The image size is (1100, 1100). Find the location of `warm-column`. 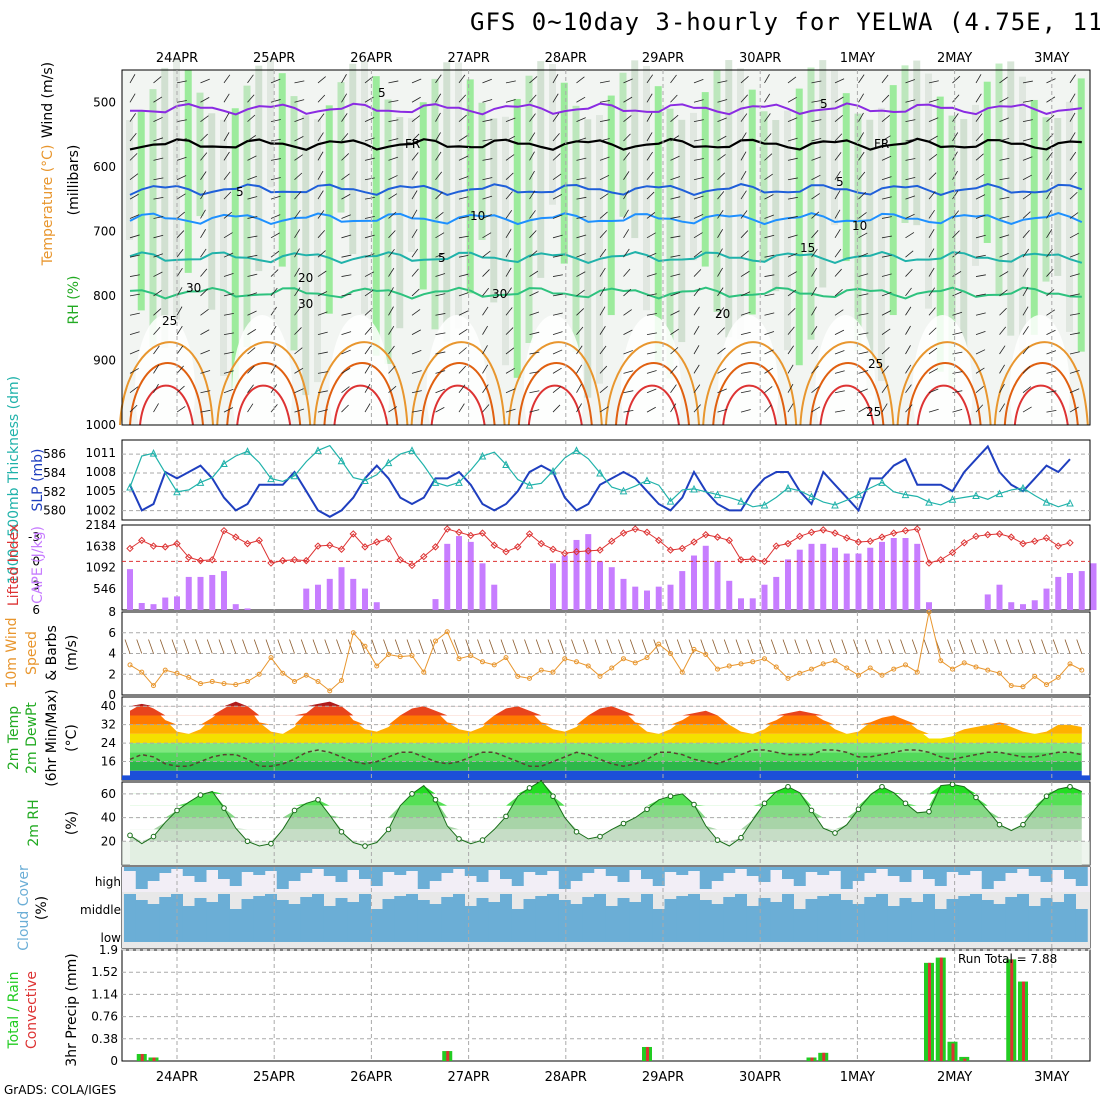

warm-column is located at coordinates (651, 390).